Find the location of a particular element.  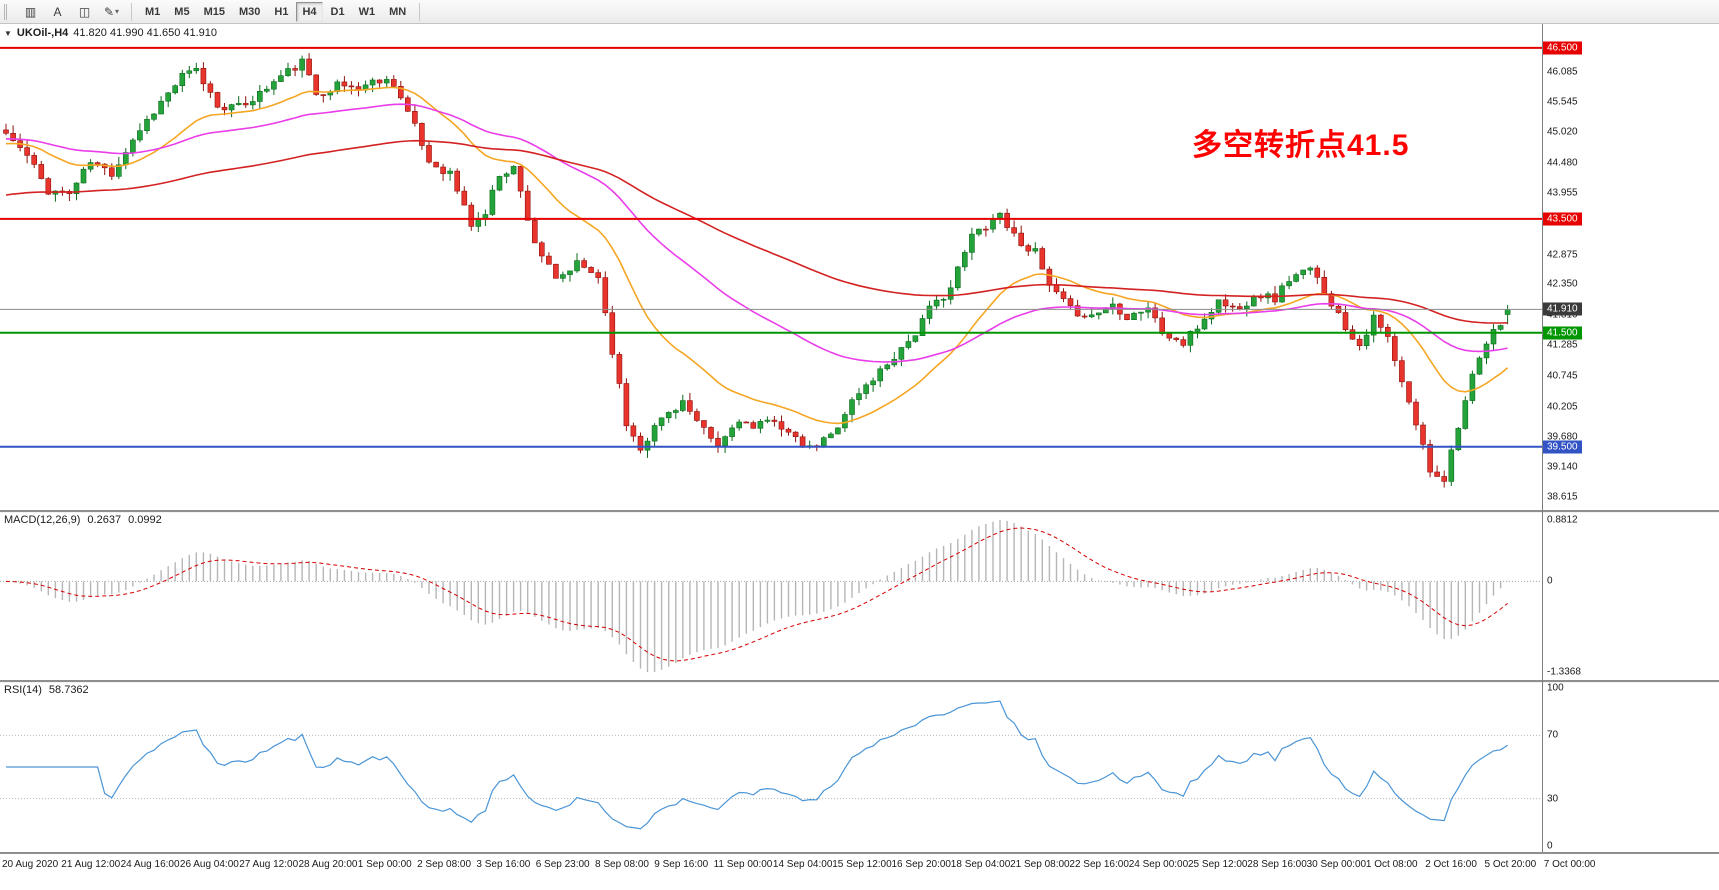

timeframe-buttons: M1 M5 M15 M30 H1 H4 D1 W1 MN is located at coordinates (275, 11).